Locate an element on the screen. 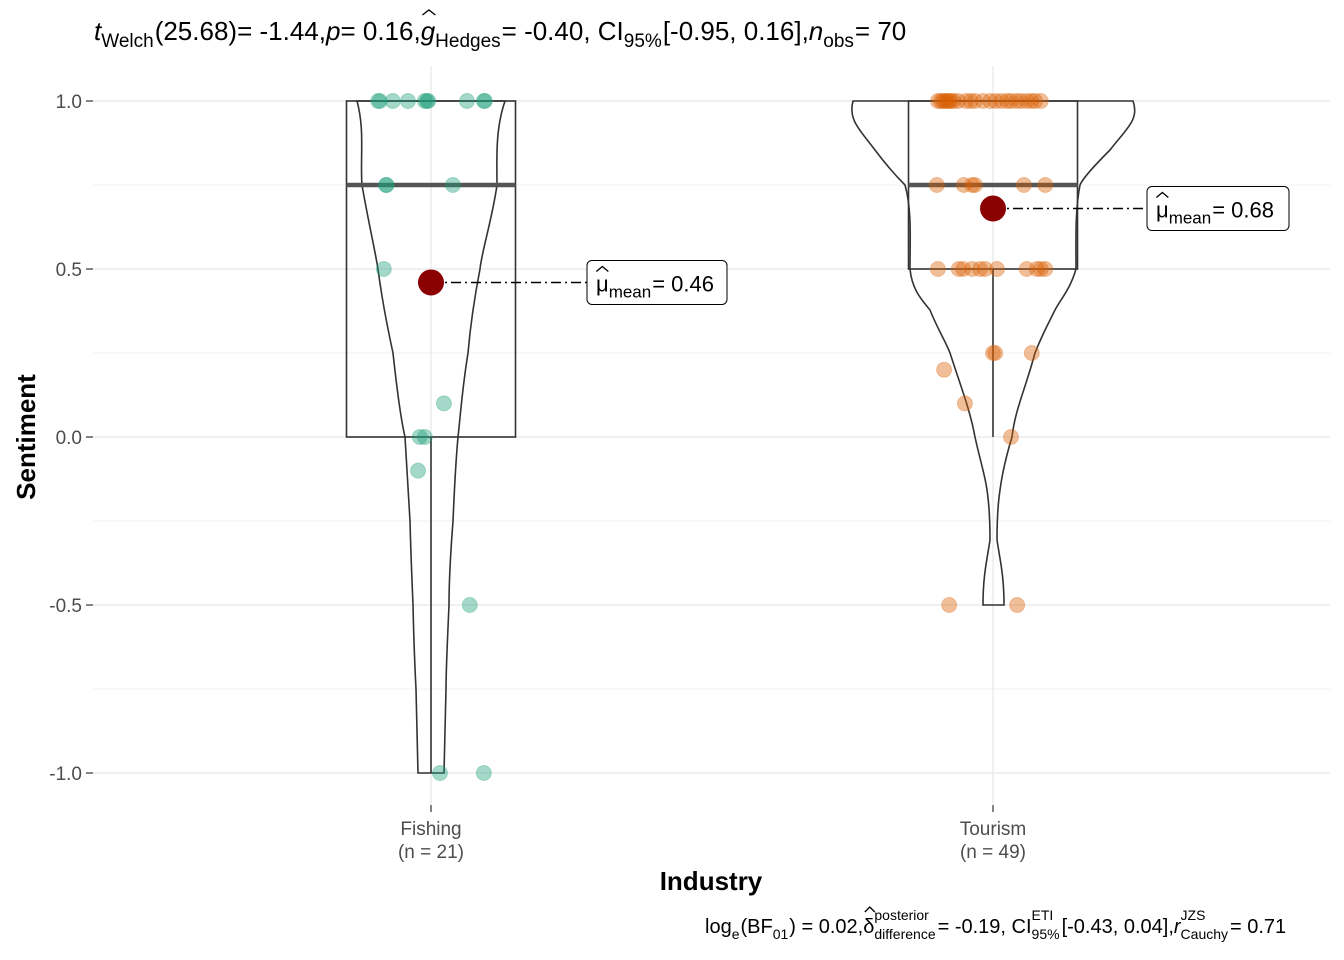  mean-label: μ mean = 0.68 is located at coordinates (1218, 209).